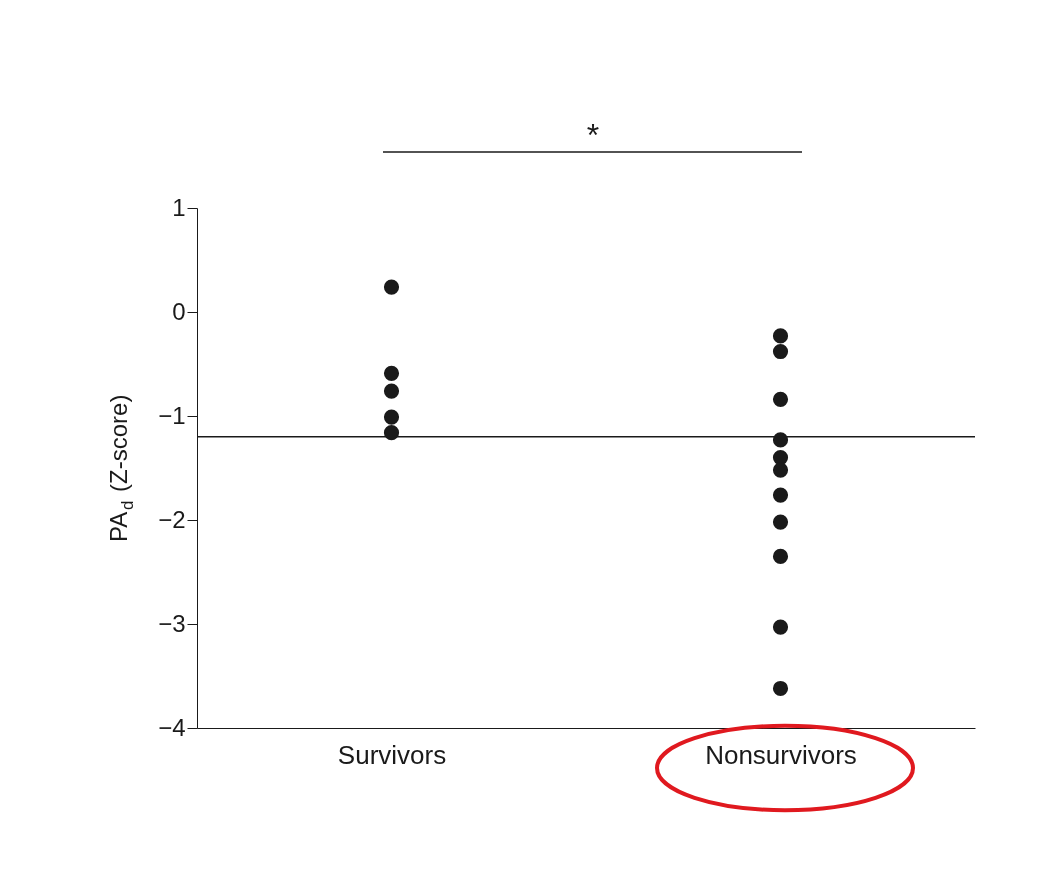  I want to click on x-tick-label: Nonsurvivors, so click(781, 754).